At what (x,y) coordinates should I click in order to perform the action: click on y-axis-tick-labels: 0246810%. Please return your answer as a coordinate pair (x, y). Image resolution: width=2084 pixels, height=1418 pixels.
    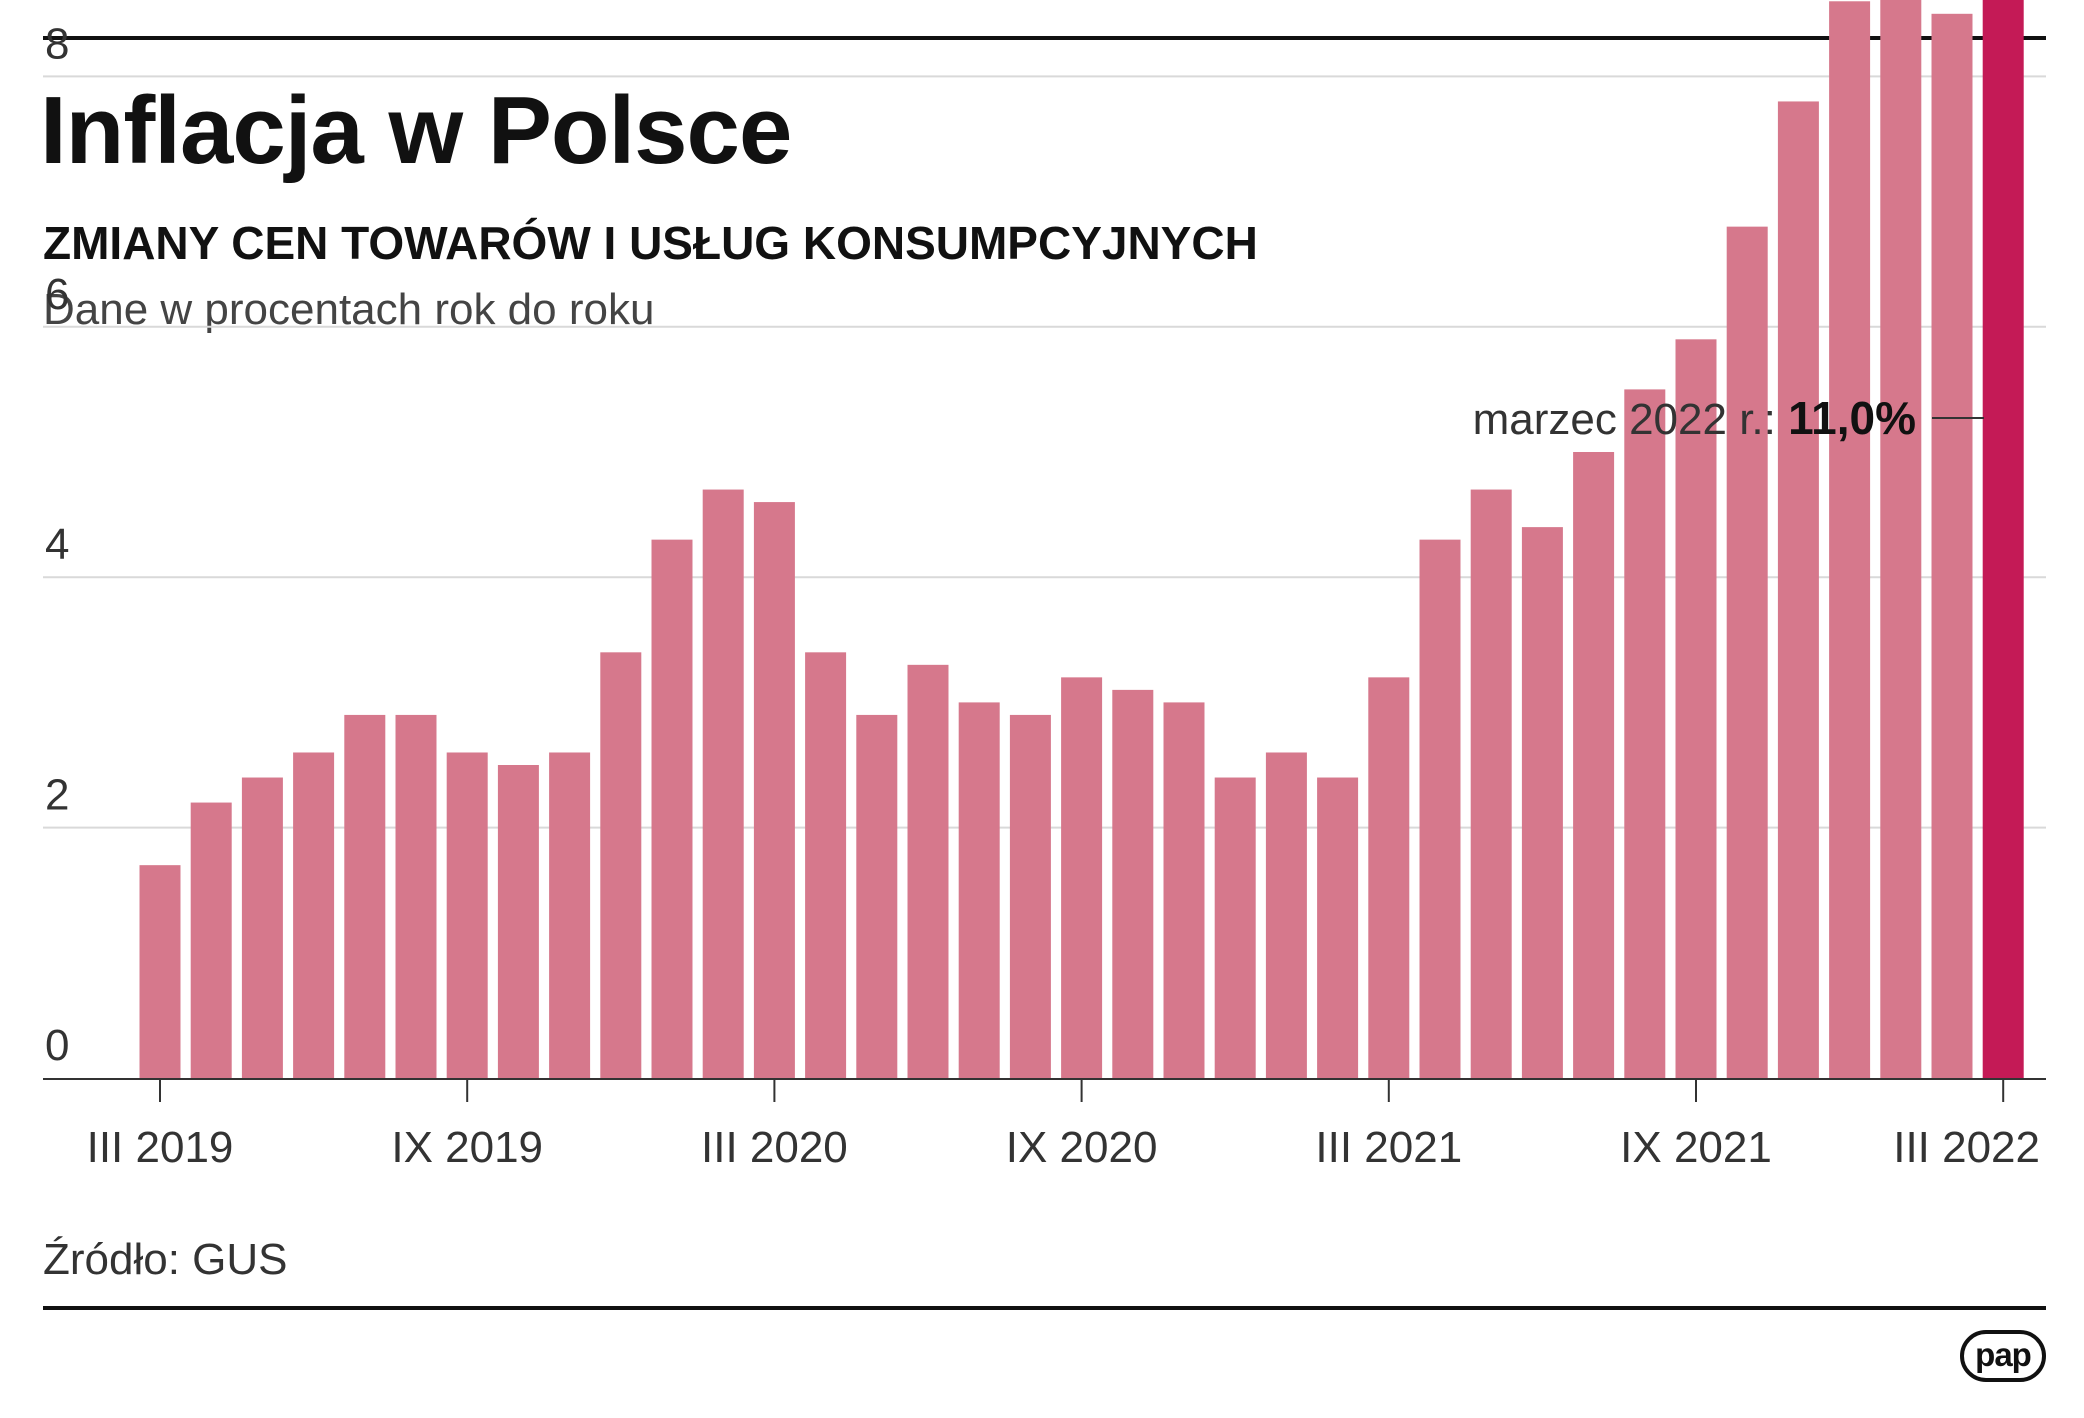
    Looking at the image, I should click on (57, 544).